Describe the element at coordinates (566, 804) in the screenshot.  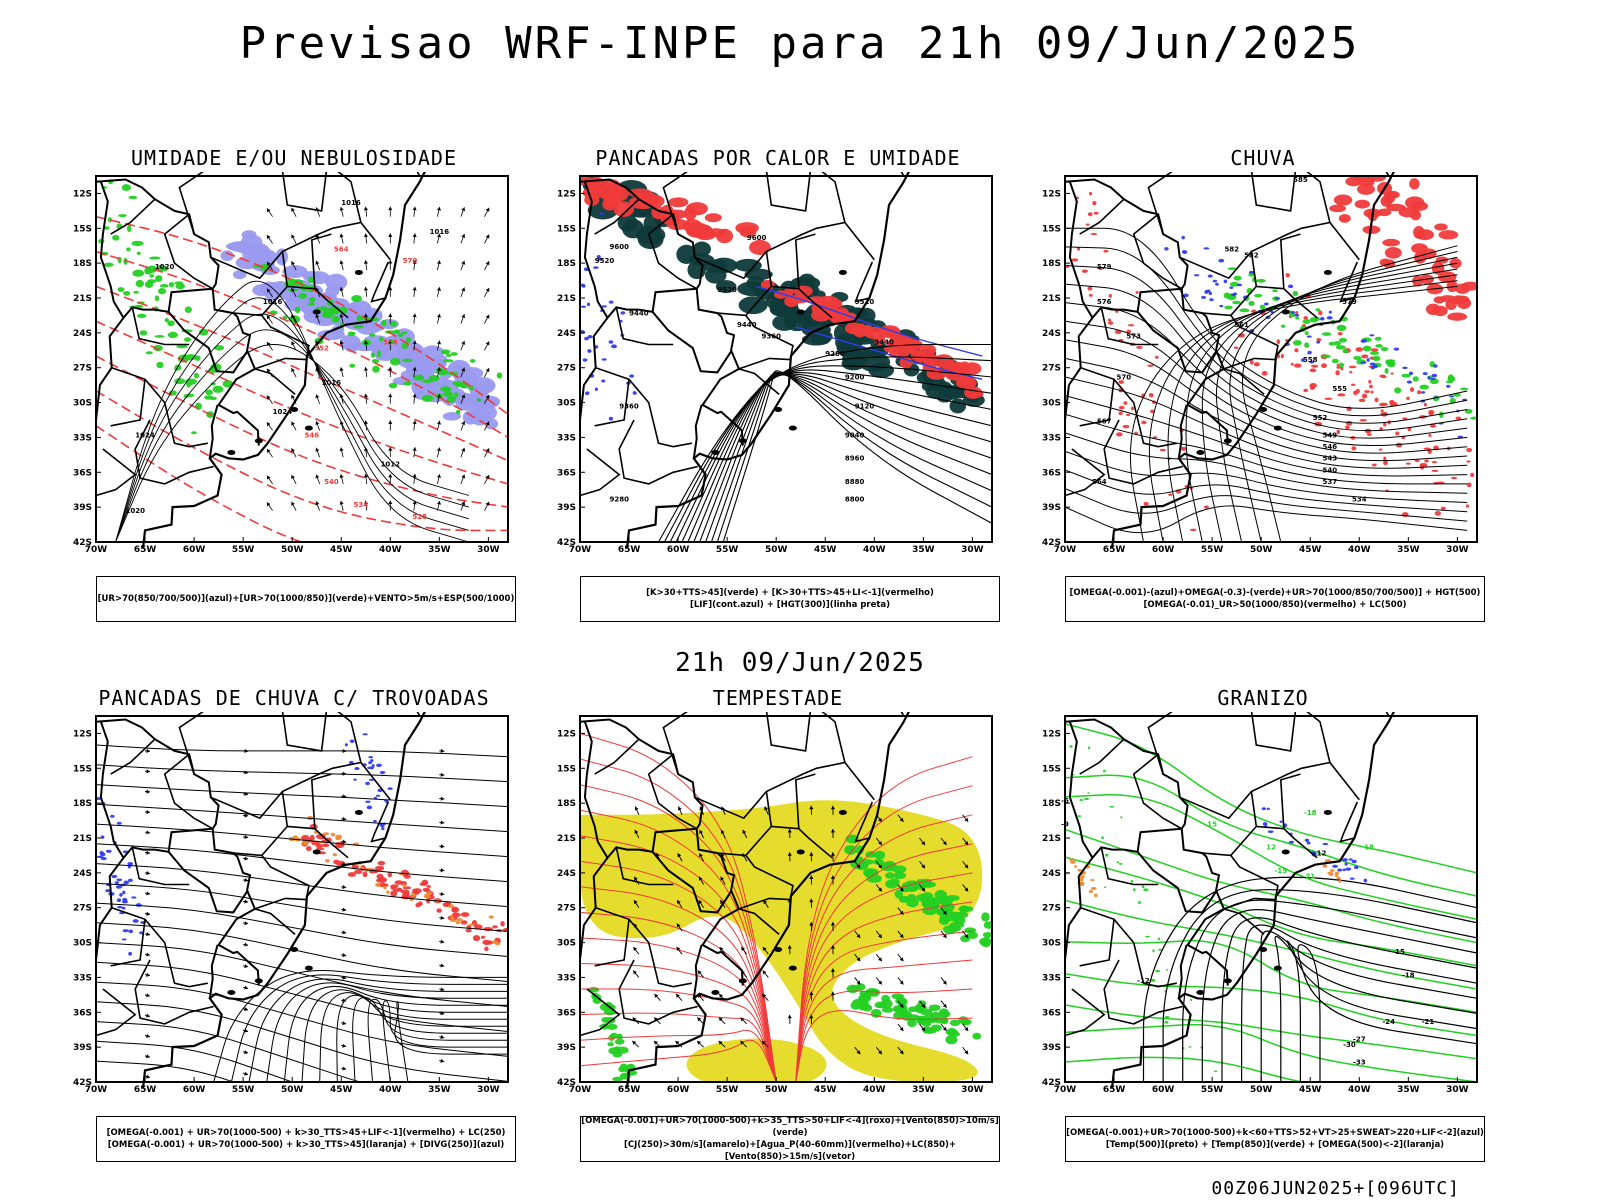
I see `lat-tick-label: 18S` at that location.